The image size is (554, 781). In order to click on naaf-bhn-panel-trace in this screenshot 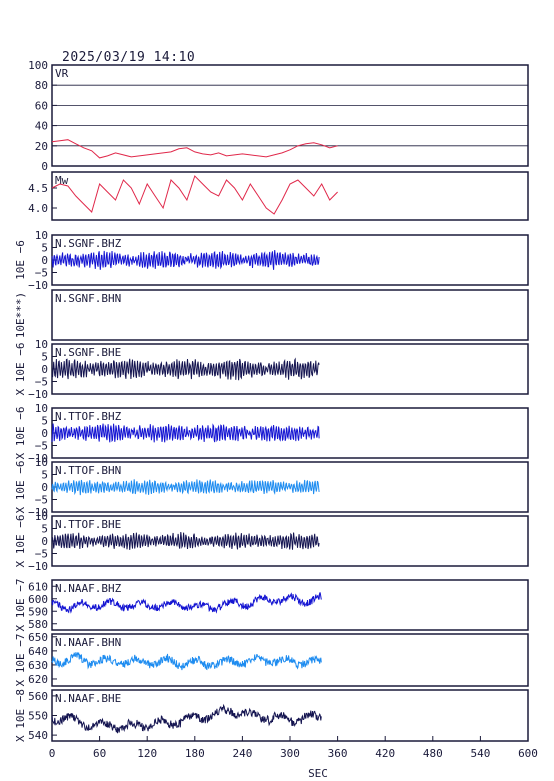, I will do `click(186, 661)`.